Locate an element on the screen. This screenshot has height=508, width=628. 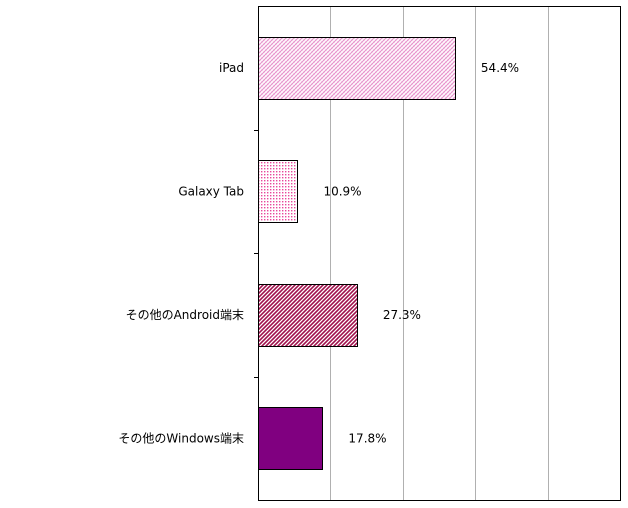
data-label: 54.4% is located at coordinates (500, 68).